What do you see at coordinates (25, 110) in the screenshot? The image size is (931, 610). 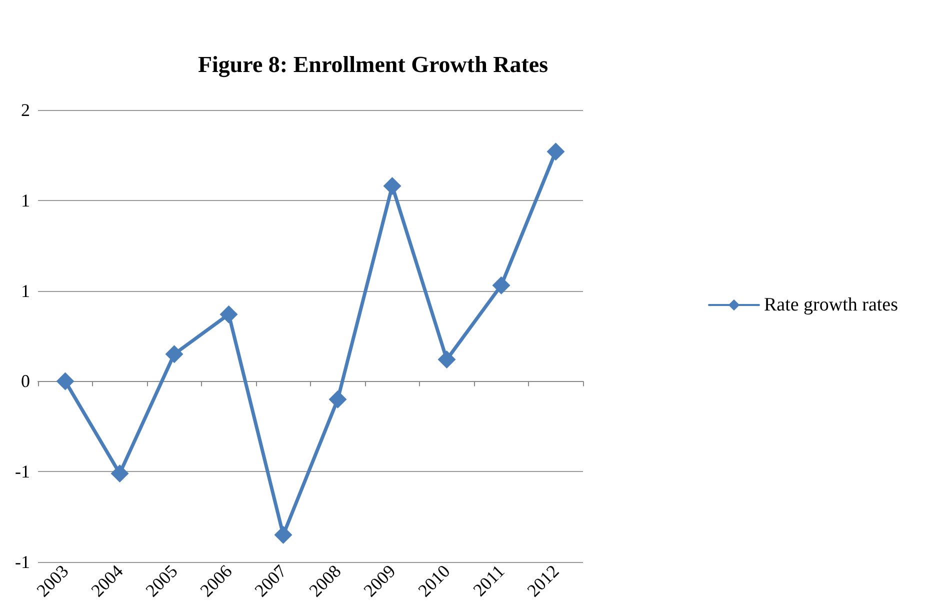 I see `y-tick-label: 2` at bounding box center [25, 110].